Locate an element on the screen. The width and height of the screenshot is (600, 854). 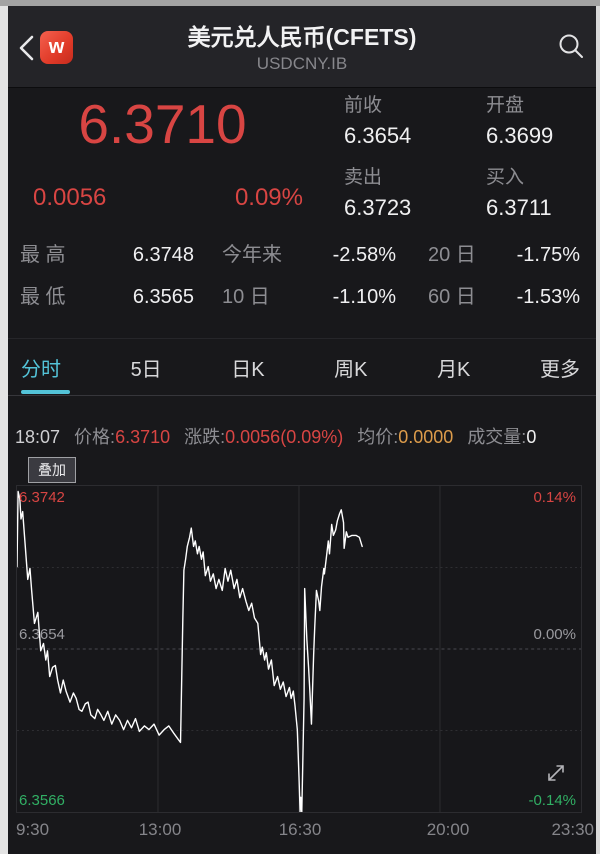
tab-weekly-k: 周K is located at coordinates (351, 369).